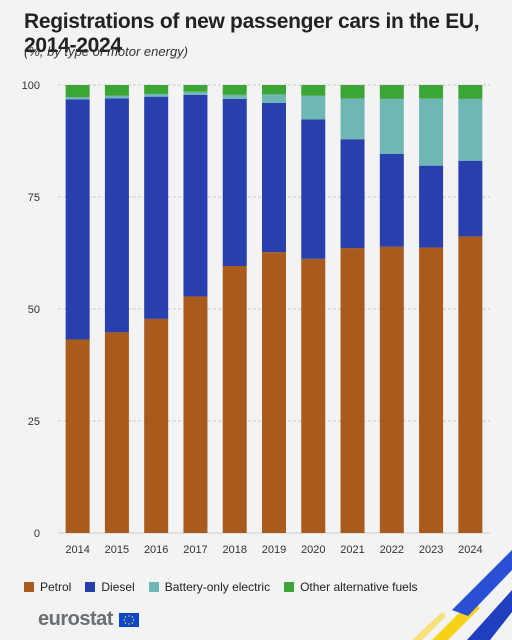 Image resolution: width=512 pixels, height=640 pixels. What do you see at coordinates (391, 92) in the screenshot?
I see `bar-segment-other-alternative-fuels-2022` at bounding box center [391, 92].